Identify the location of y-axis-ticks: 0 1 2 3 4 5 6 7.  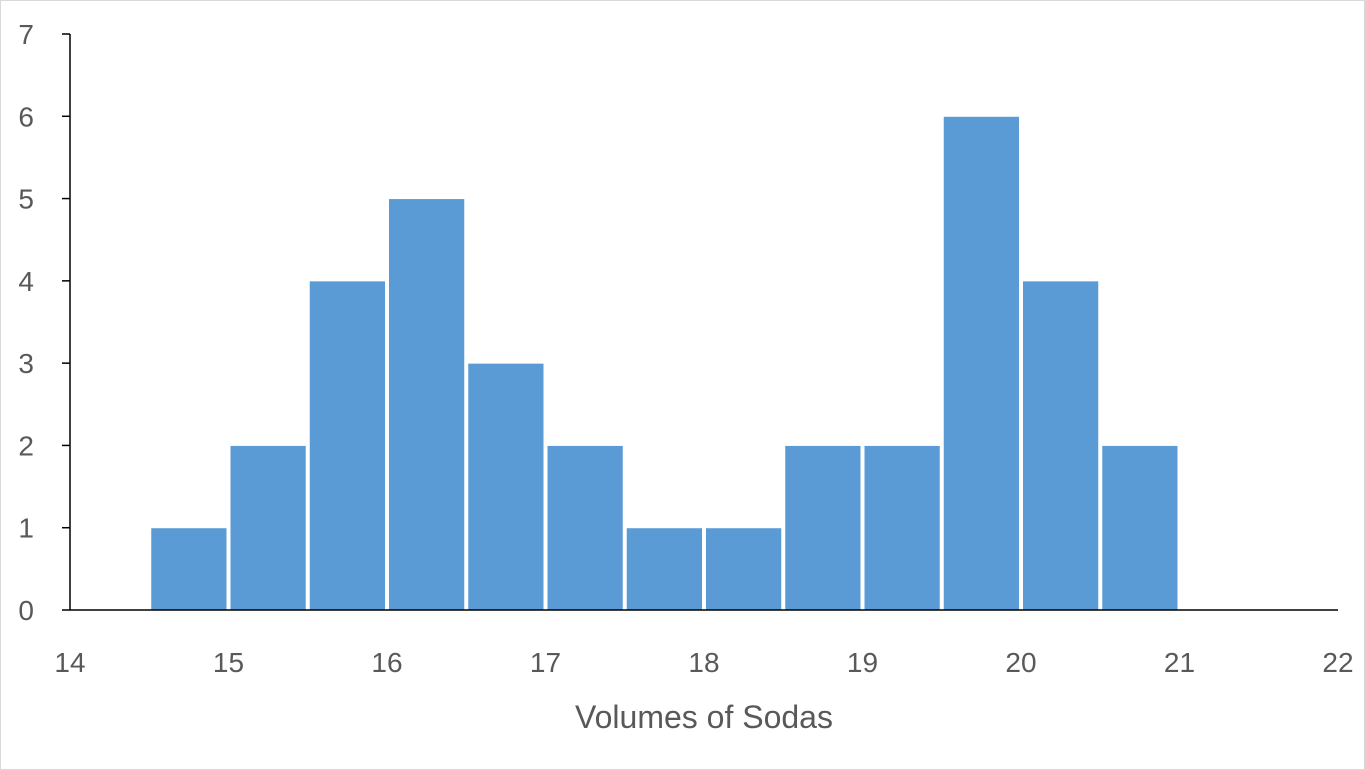
(44, 322).